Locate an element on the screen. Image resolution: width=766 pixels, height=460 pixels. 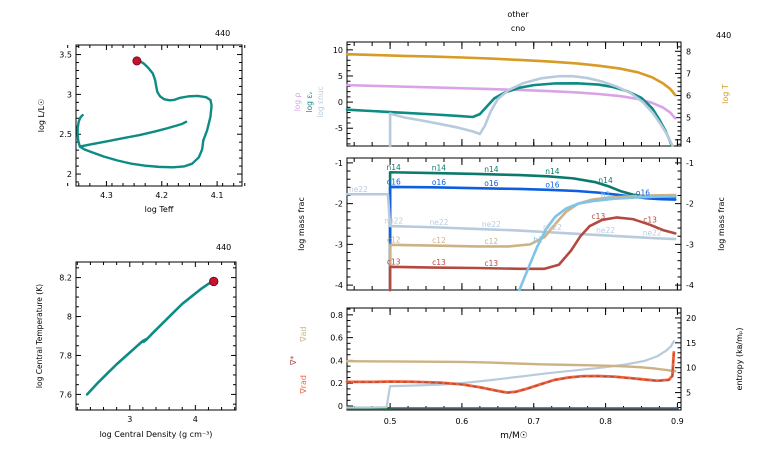
label-nabla-rad: ∇rad is located at coordinates (303, 385).